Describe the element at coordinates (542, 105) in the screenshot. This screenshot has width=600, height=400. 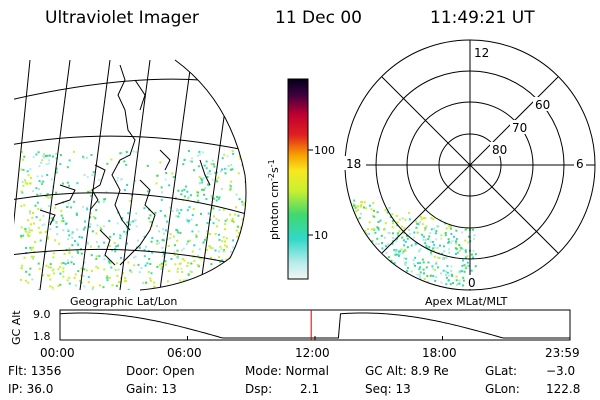
I see `mlat-label-60: 60` at that location.